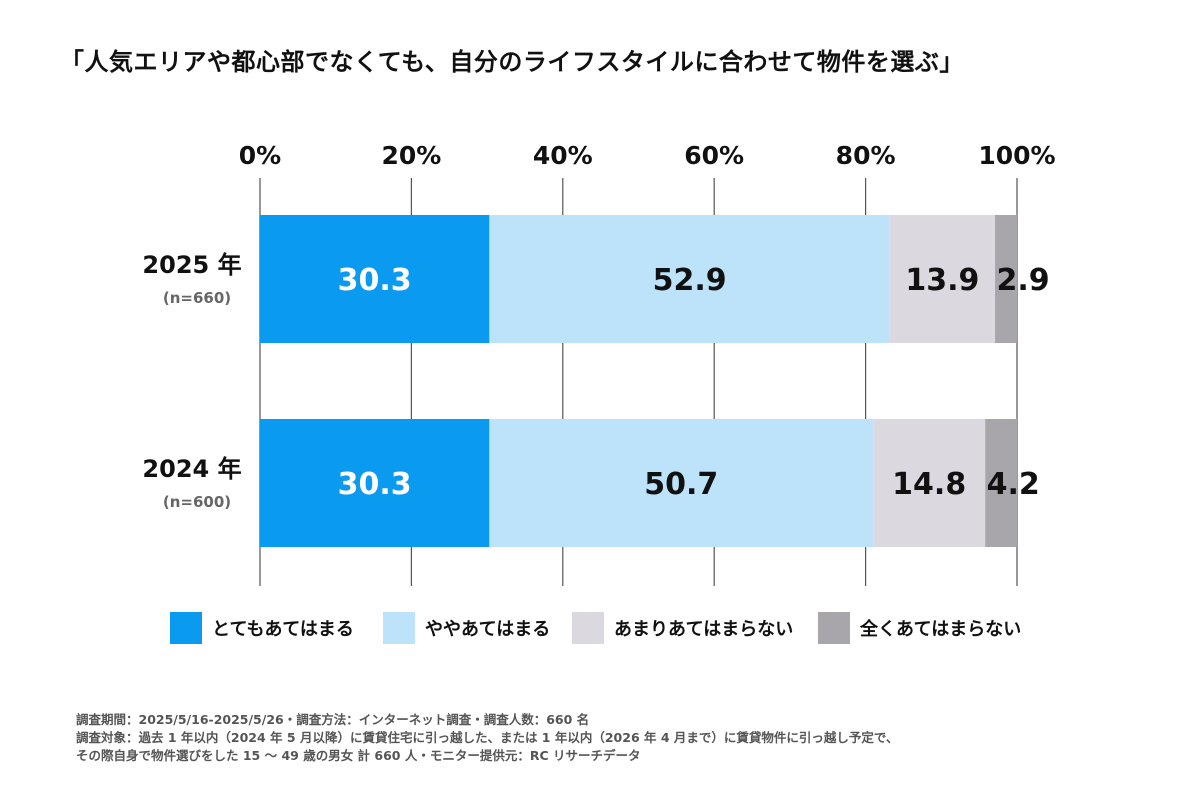  Describe the element at coordinates (197, 298) in the screenshot. I see `category-sample-size: (n=660)` at that location.